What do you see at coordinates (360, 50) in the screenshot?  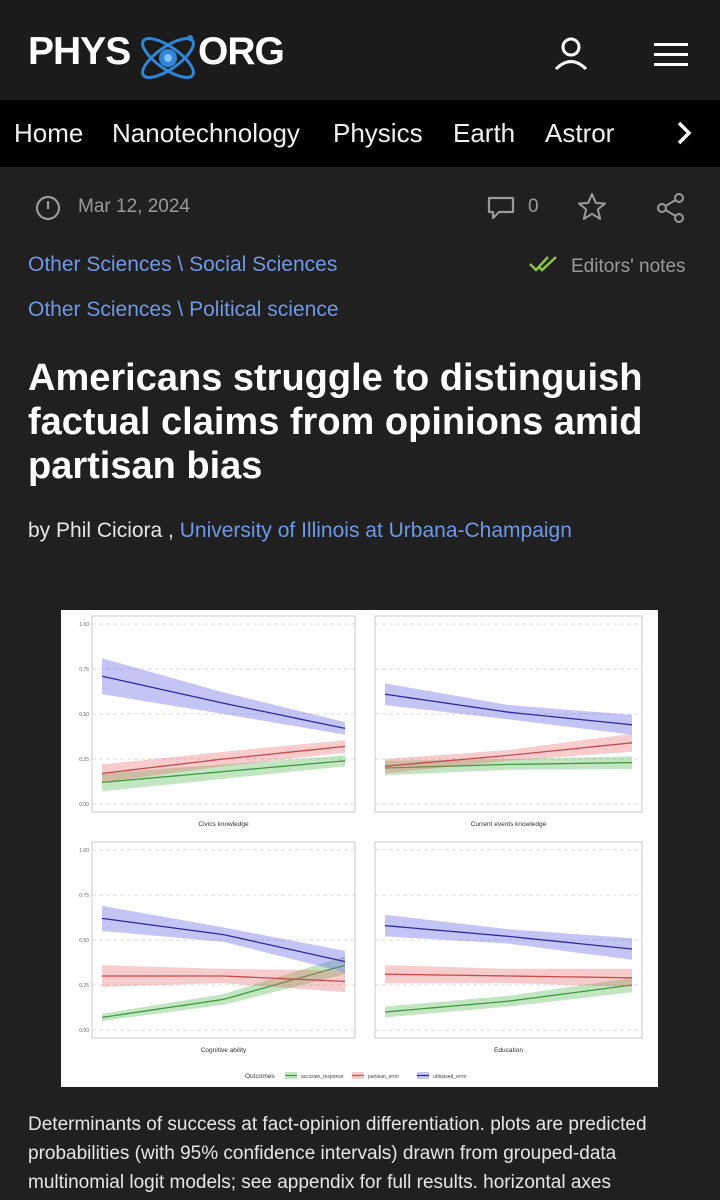 I see `site-header: PHYS ORG` at bounding box center [360, 50].